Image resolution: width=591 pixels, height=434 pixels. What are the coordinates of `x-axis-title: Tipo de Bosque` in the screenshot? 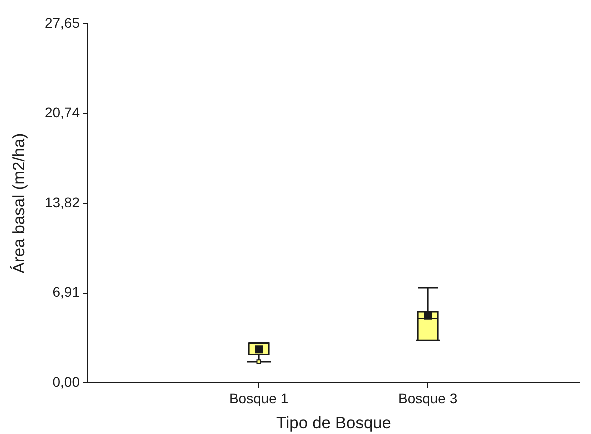 It's located at (334, 423).